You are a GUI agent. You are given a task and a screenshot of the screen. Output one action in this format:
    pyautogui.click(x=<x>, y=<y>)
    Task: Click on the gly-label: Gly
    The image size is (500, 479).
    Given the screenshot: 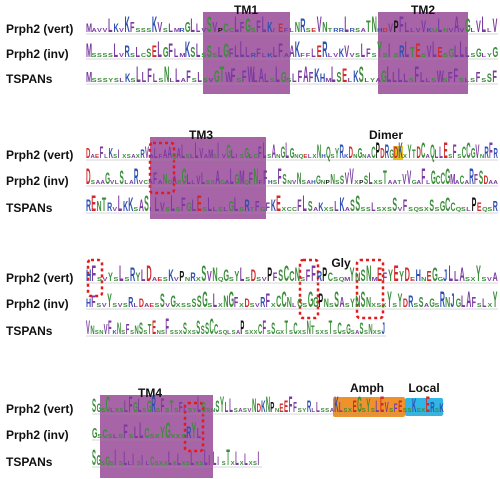 What is the action you would take?
    pyautogui.click(x=341, y=263)
    